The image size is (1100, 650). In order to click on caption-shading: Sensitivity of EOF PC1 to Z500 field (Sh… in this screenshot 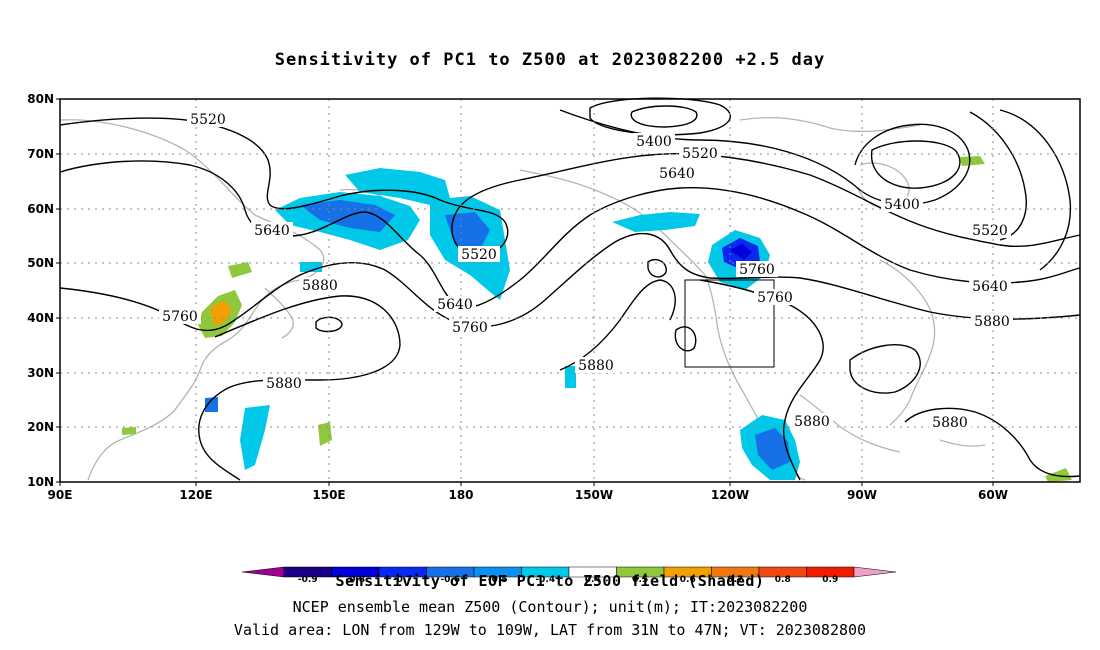, I will do `click(550, 581)`.